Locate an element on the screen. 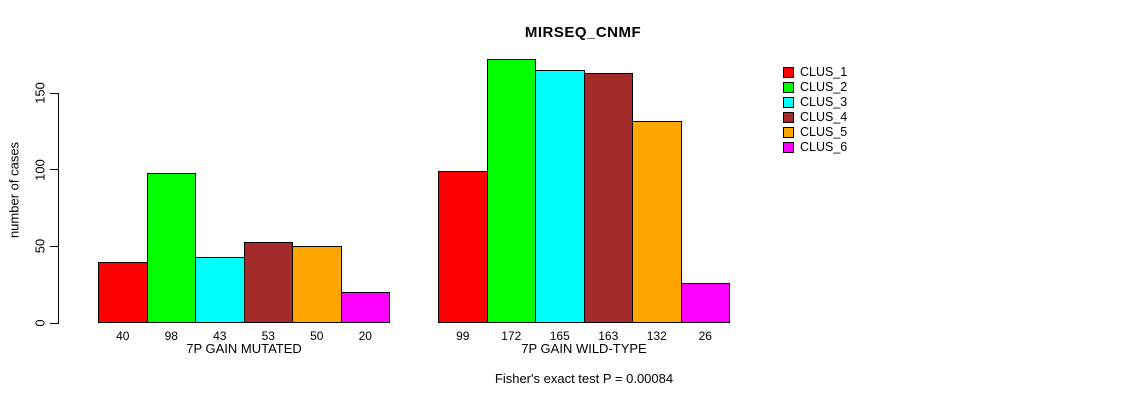 Image resolution: width=1140 pixels, height=400 pixels. bar-value-label: 98 is located at coordinates (171, 336).